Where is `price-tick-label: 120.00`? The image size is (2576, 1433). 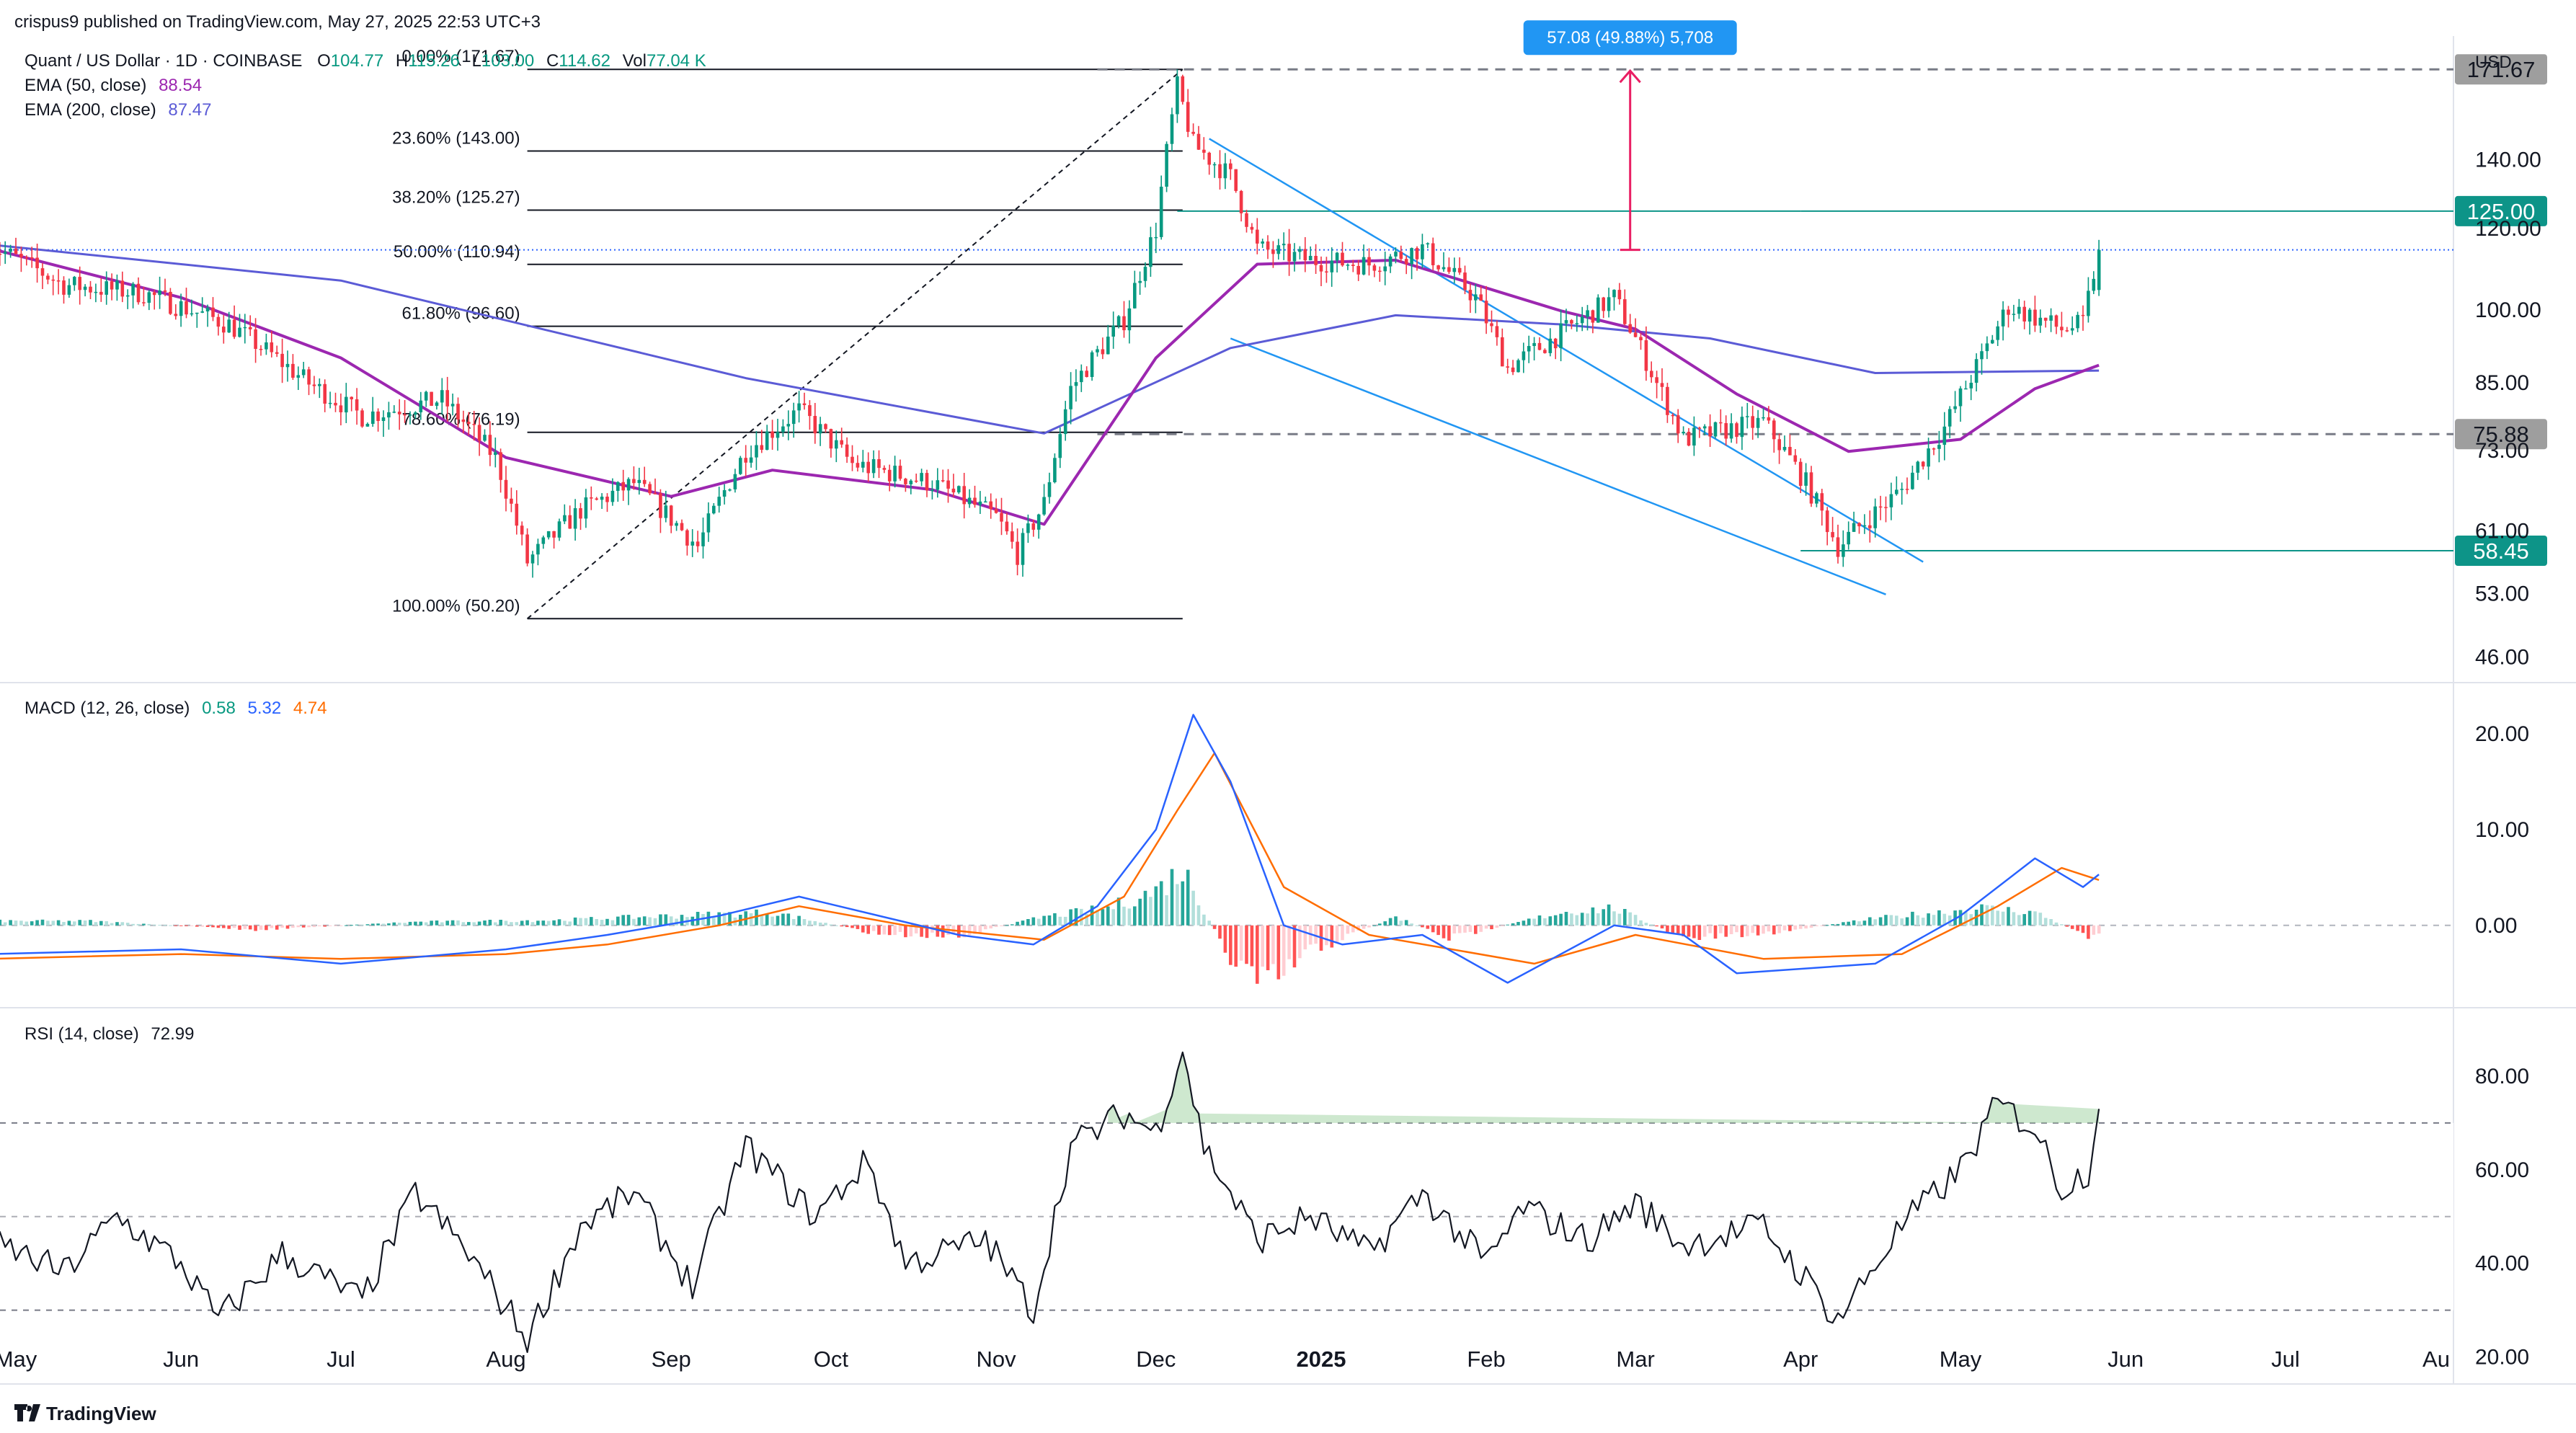 price-tick-label: 120.00 is located at coordinates (2508, 229).